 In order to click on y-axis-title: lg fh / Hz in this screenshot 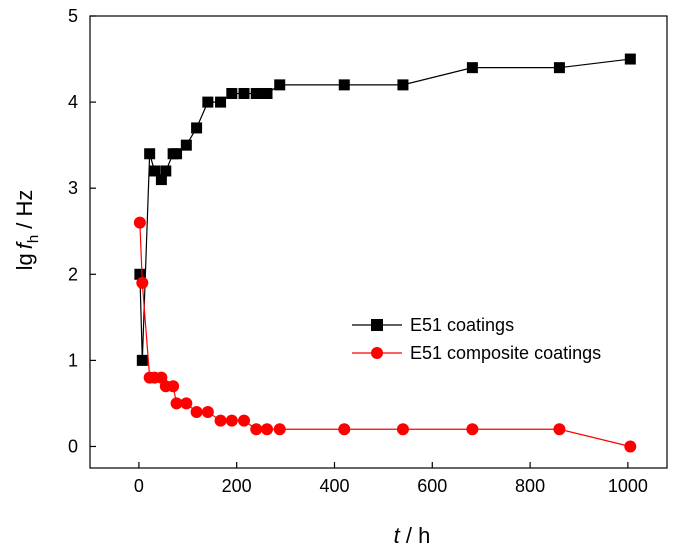, I will do `click(27, 230)`.